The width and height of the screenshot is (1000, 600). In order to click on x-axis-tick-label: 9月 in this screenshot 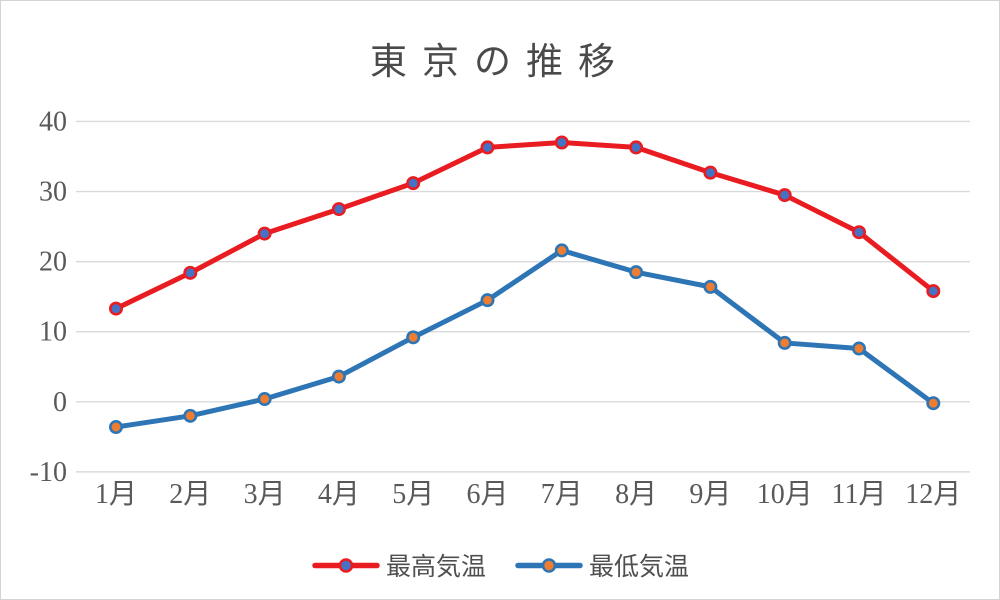, I will do `click(710, 494)`.